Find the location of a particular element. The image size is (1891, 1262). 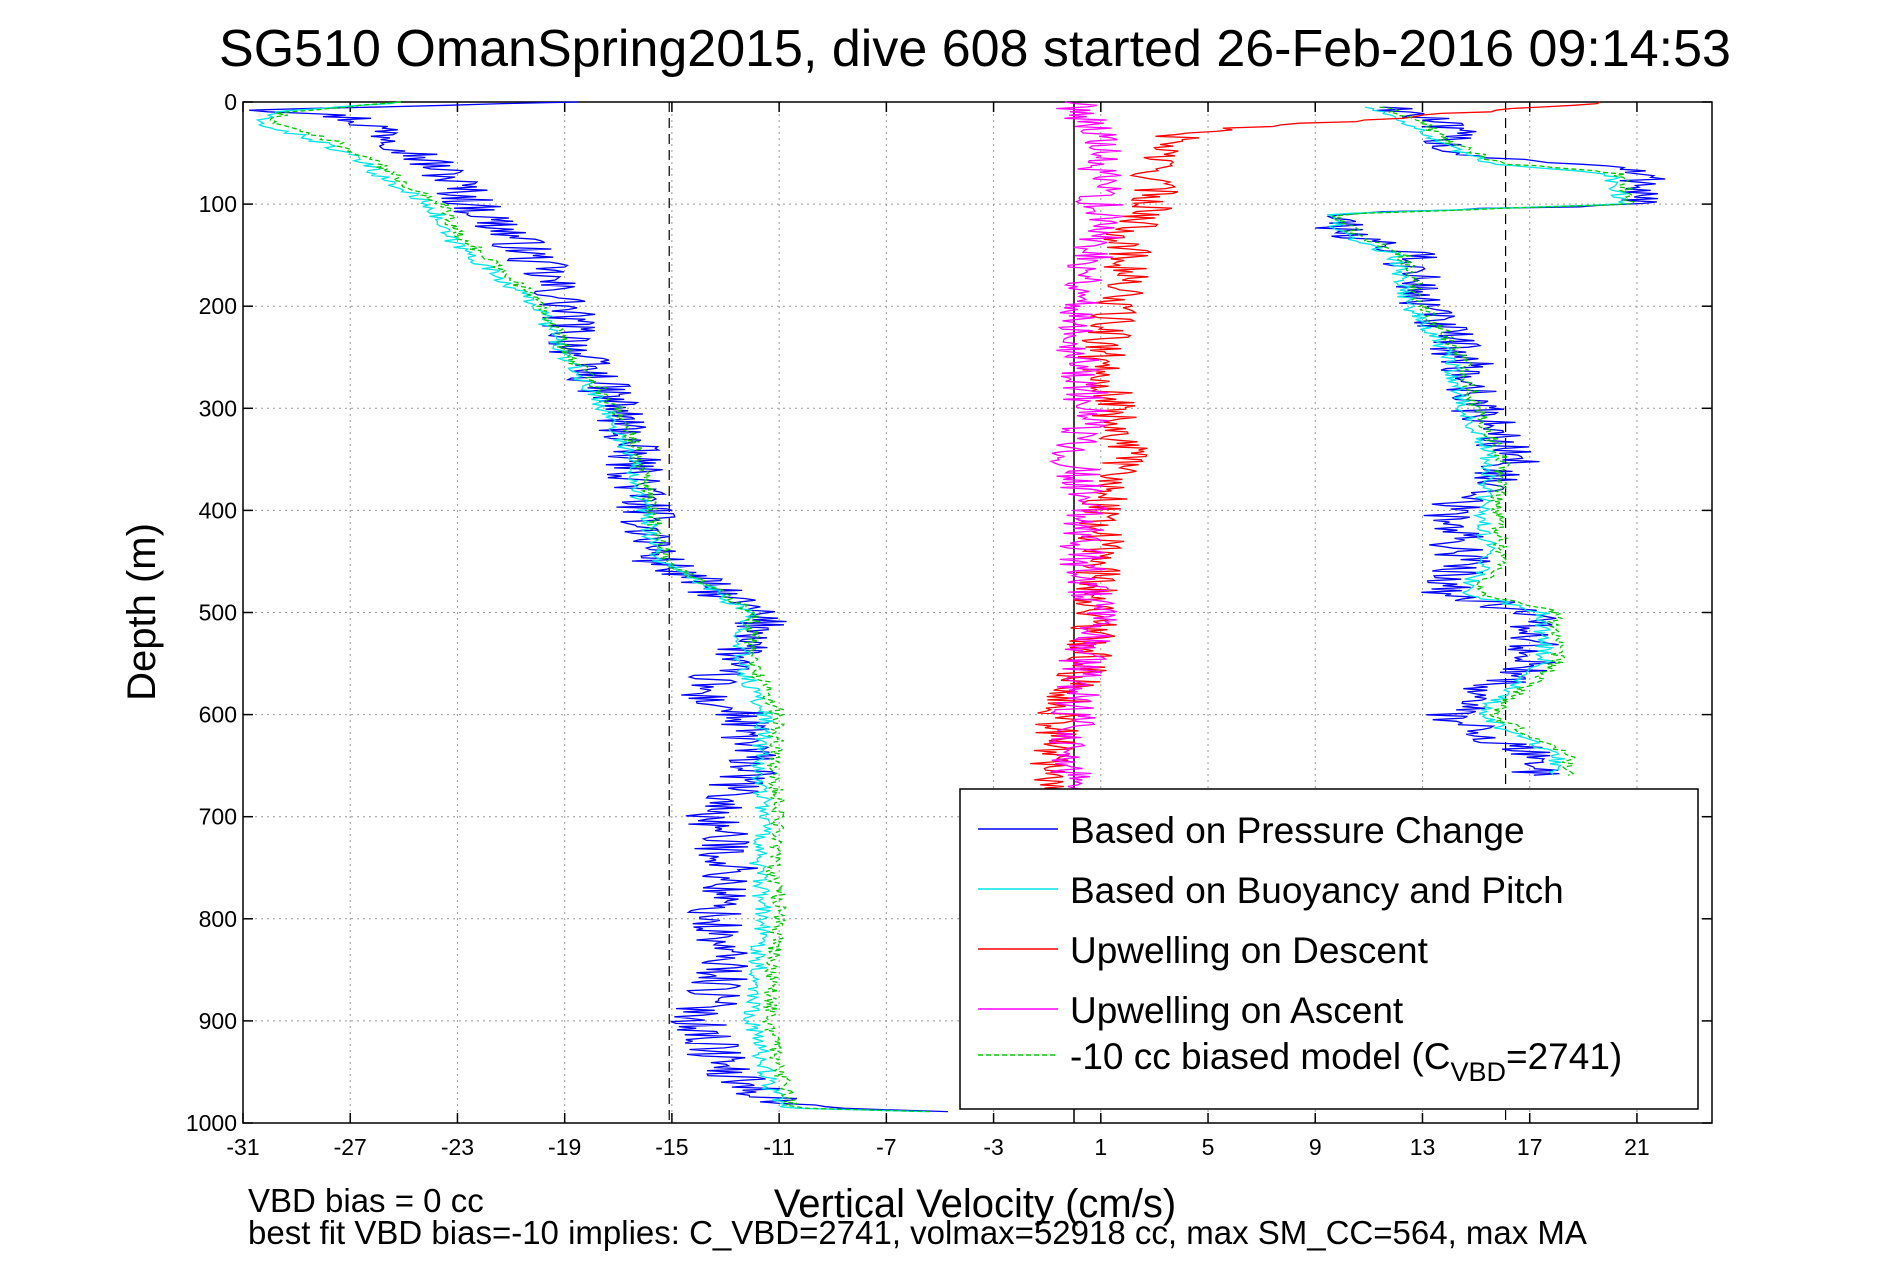

x-tick-label: 21 is located at coordinates (1637, 1147).